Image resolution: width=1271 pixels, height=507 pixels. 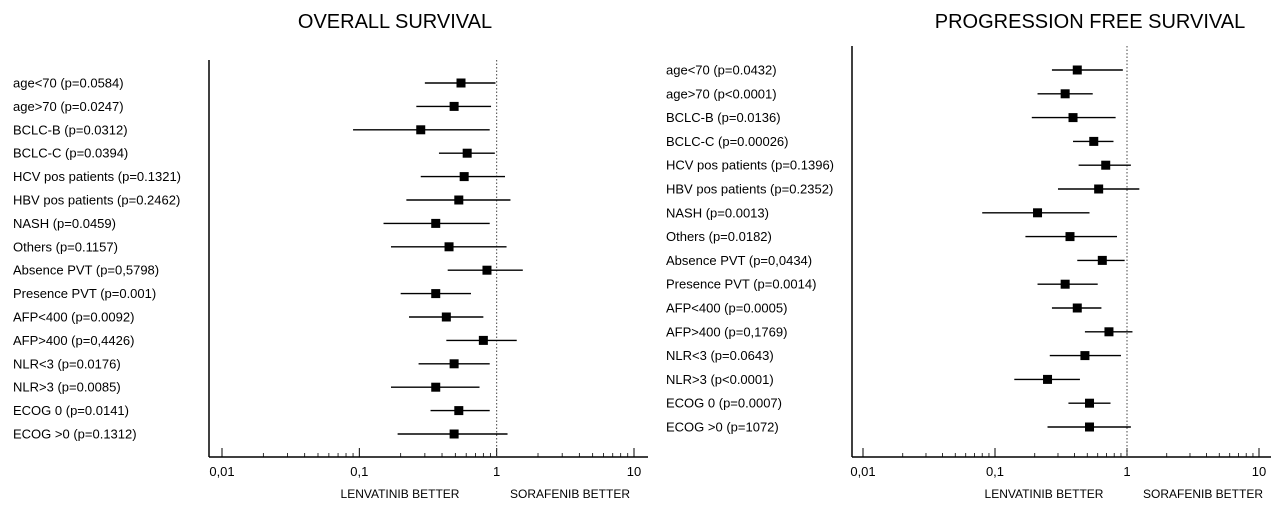 I want to click on row-label: HCV pos patients (p=0.1321), so click(x=97, y=176).